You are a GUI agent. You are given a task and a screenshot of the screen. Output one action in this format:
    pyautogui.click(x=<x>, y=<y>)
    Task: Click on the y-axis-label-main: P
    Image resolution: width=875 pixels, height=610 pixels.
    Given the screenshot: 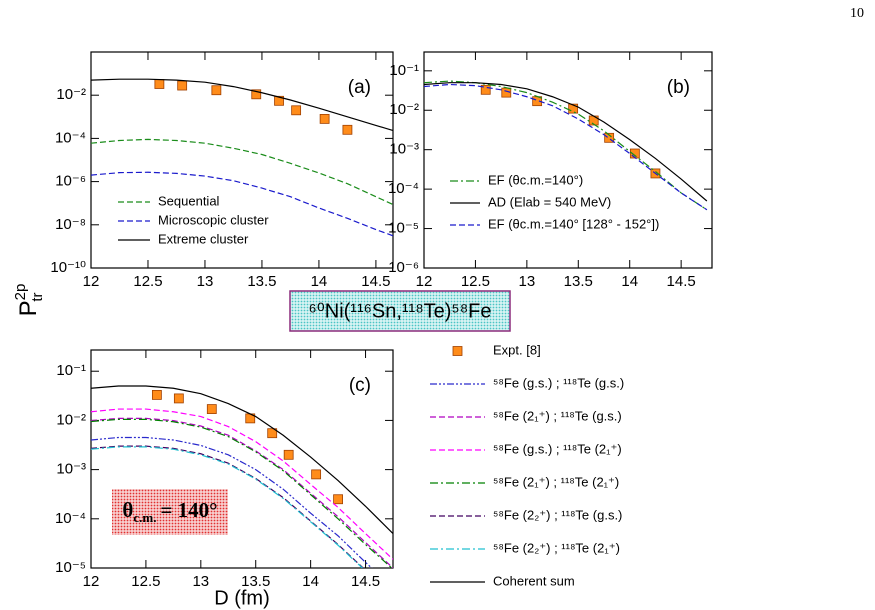 What is the action you would take?
    pyautogui.click(x=28, y=308)
    